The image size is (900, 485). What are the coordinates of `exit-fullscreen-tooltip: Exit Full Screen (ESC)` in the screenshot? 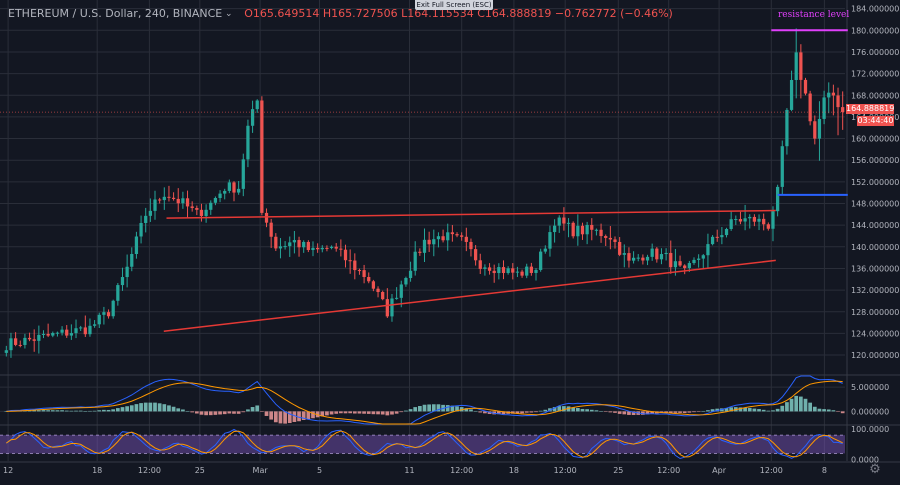 It's located at (454, 5).